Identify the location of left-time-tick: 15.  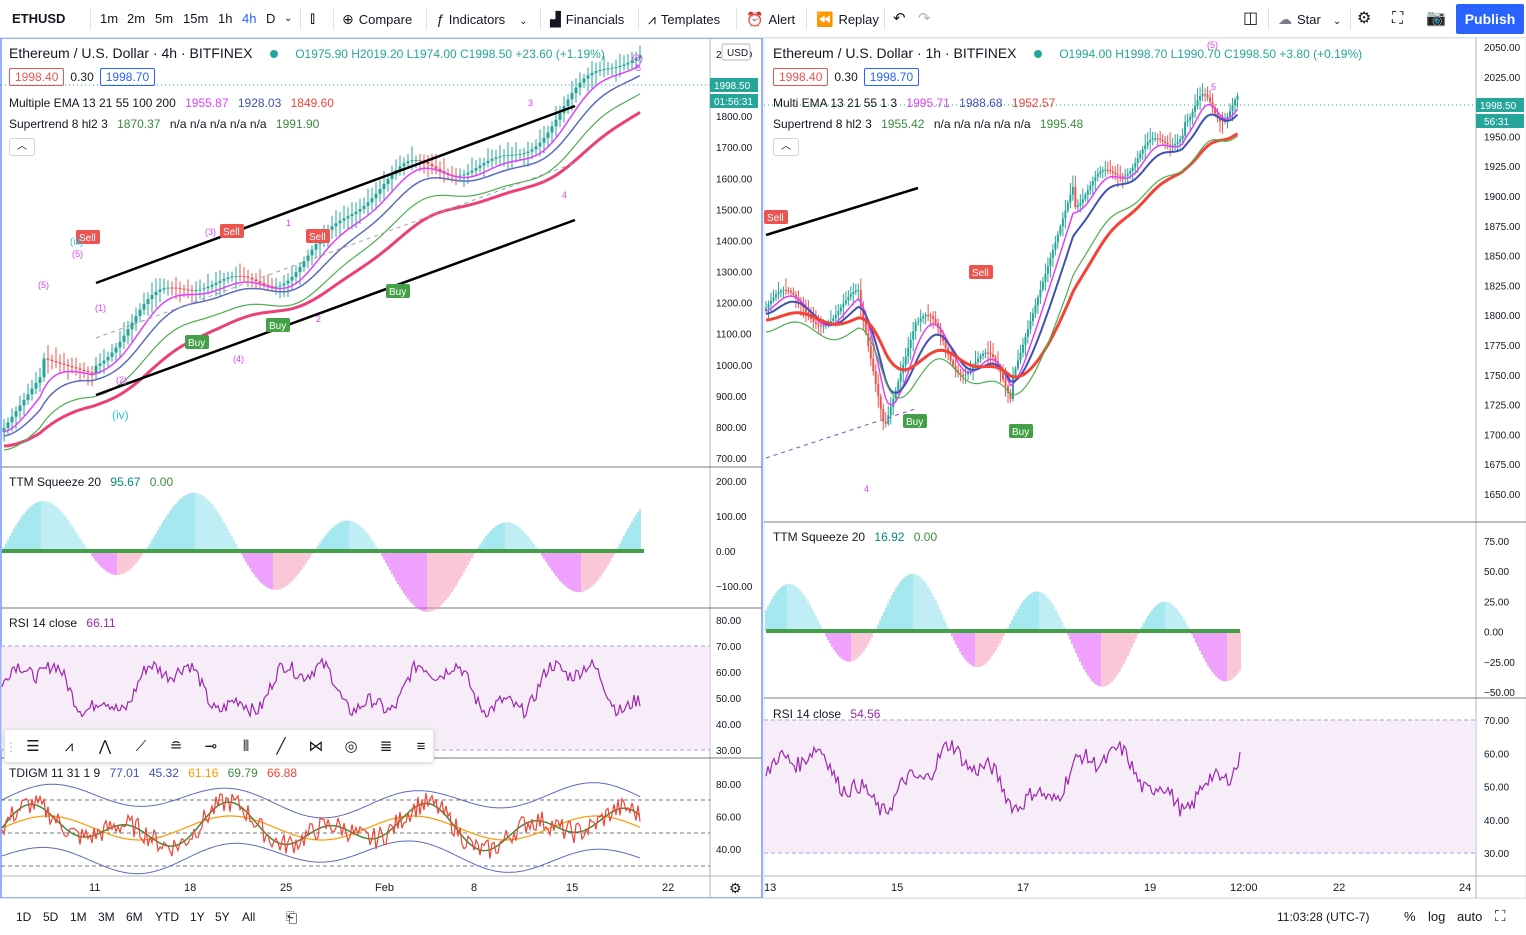
(572, 888).